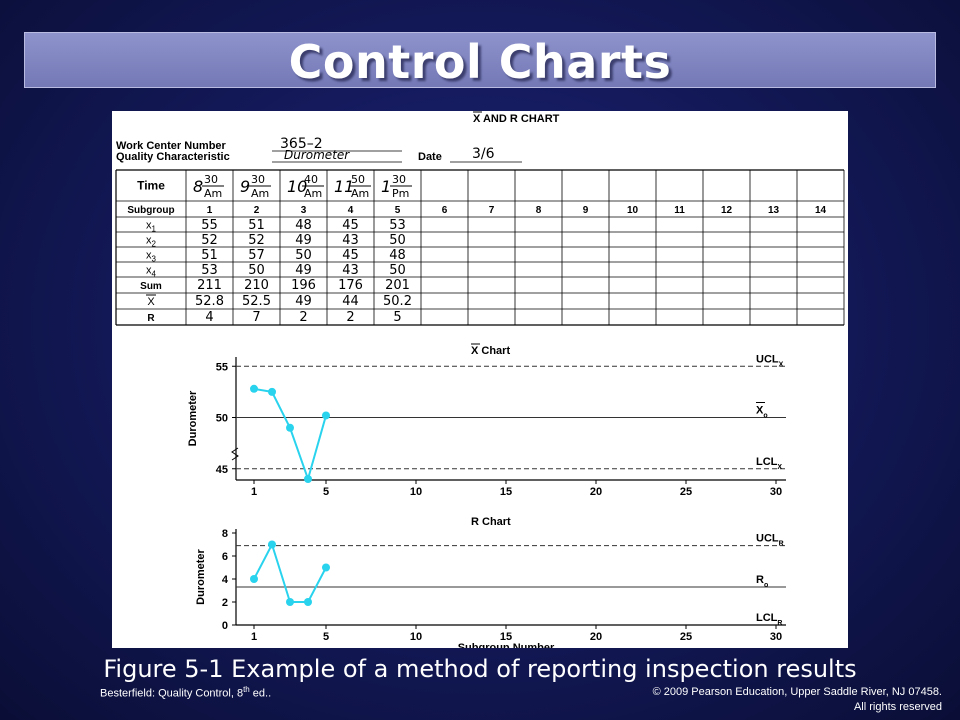 This screenshot has height=720, width=960. I want to click on row-label-x1: x1, so click(151, 227).